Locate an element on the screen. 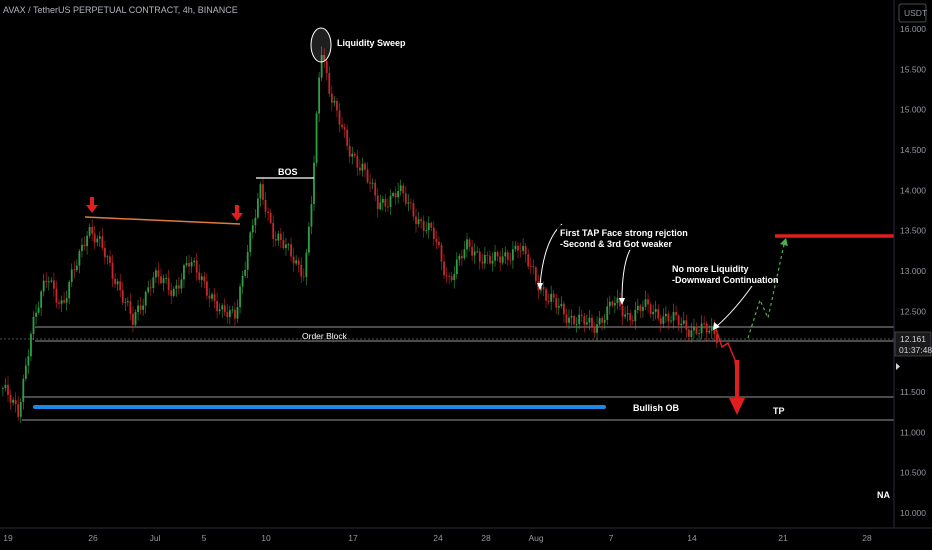 The image size is (932, 550). first-tap-arrow-head-icon is located at coordinates (540, 286).